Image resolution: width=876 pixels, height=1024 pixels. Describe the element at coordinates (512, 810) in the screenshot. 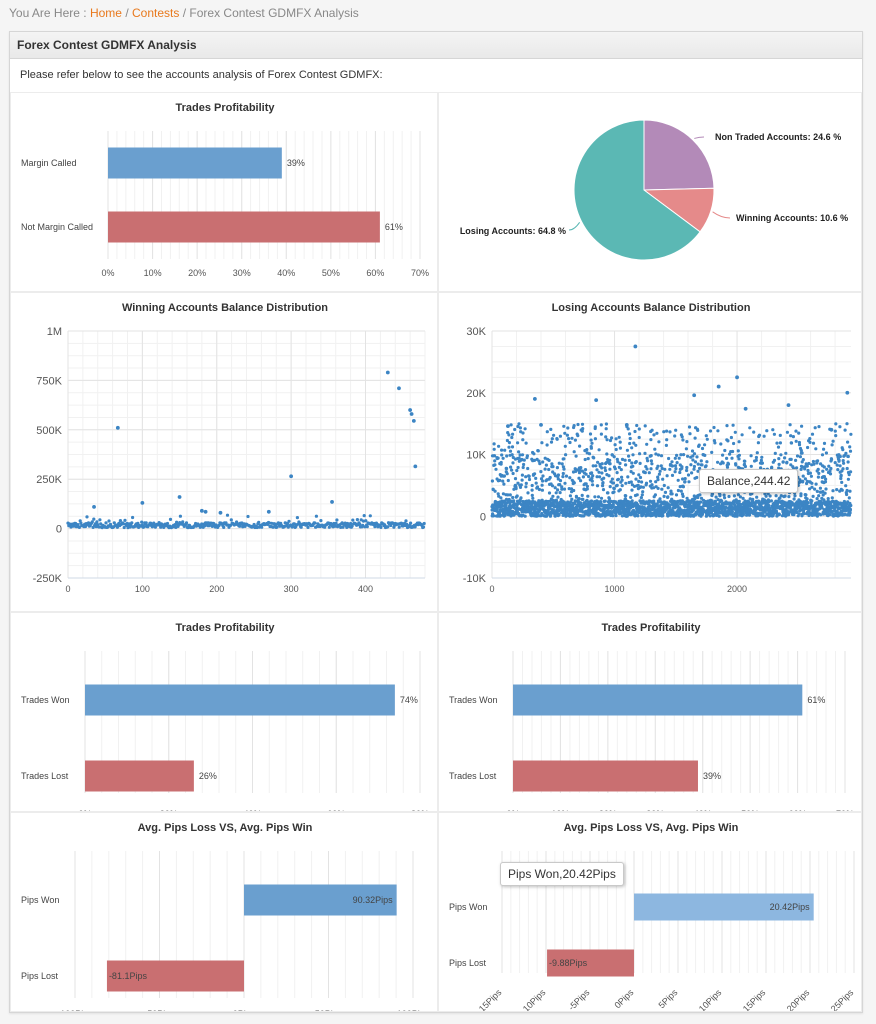

I see `x-tick-label: 0%` at that location.